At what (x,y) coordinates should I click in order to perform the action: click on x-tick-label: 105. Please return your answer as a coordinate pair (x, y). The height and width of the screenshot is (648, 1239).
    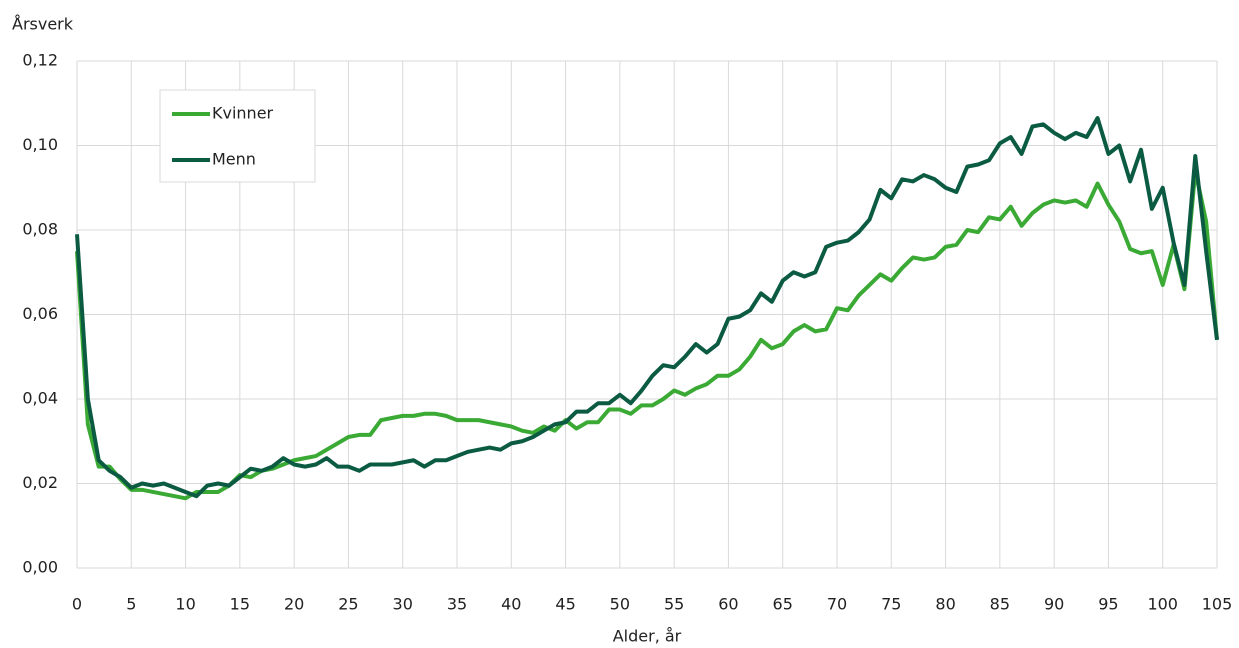
    Looking at the image, I should click on (1217, 604).